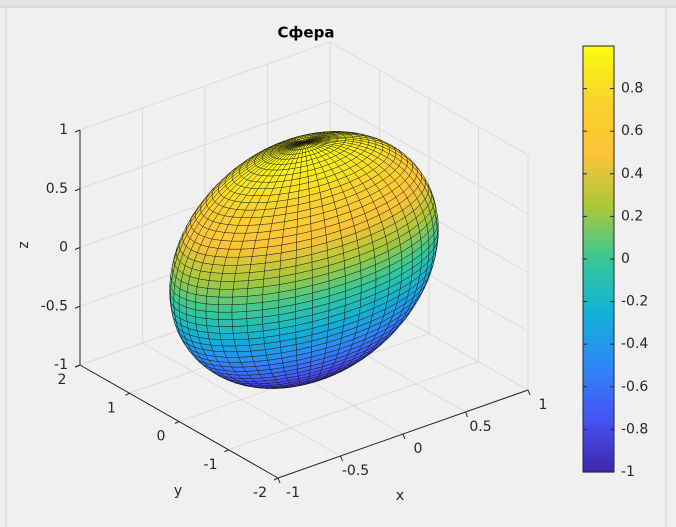  What do you see at coordinates (62, 380) in the screenshot?
I see `y-tick-label: 2` at bounding box center [62, 380].